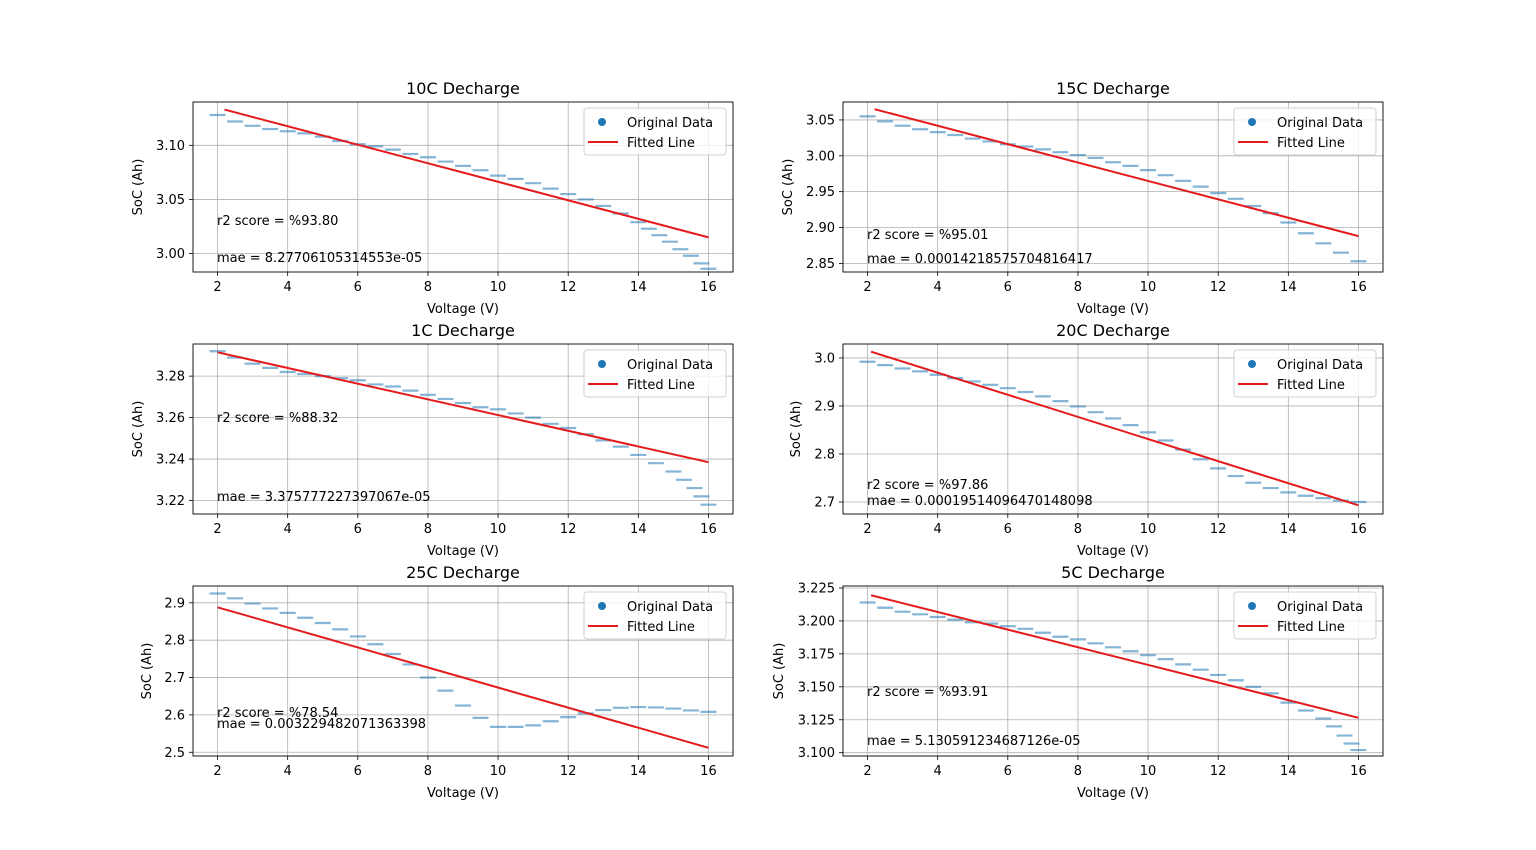 This screenshot has width=1536, height=850. I want to click on y-tick-label: 3.150, so click(816, 687).